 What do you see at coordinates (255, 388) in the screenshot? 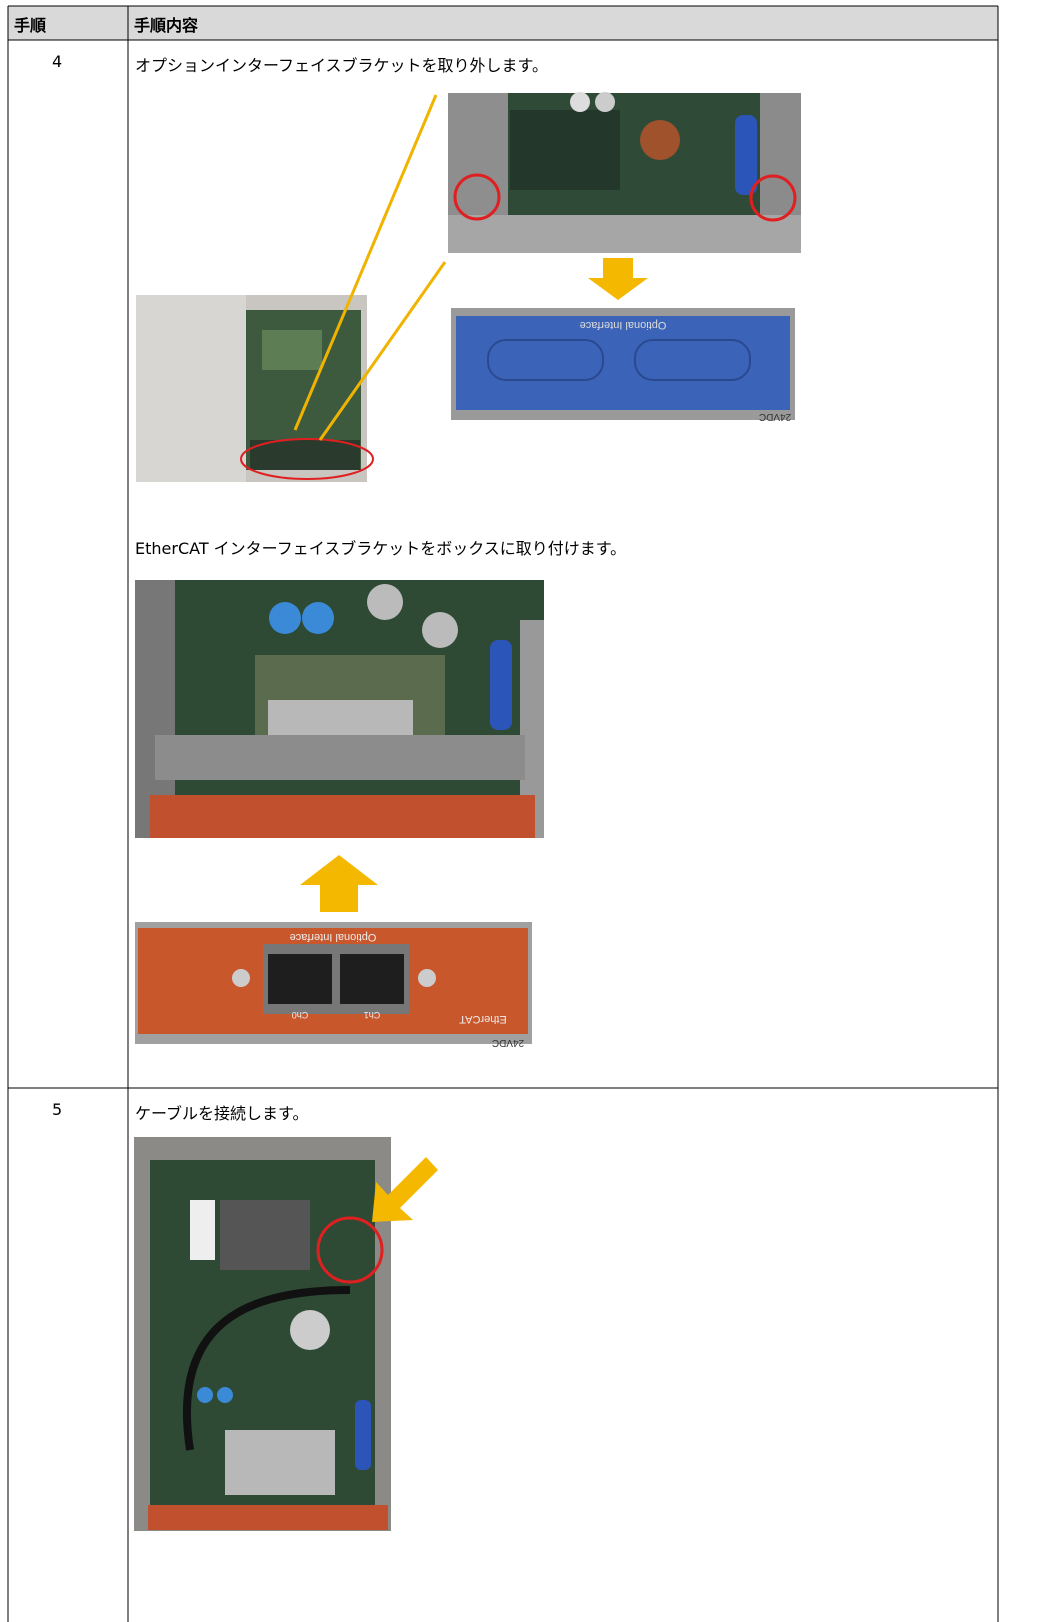
I see `photo-box` at bounding box center [255, 388].